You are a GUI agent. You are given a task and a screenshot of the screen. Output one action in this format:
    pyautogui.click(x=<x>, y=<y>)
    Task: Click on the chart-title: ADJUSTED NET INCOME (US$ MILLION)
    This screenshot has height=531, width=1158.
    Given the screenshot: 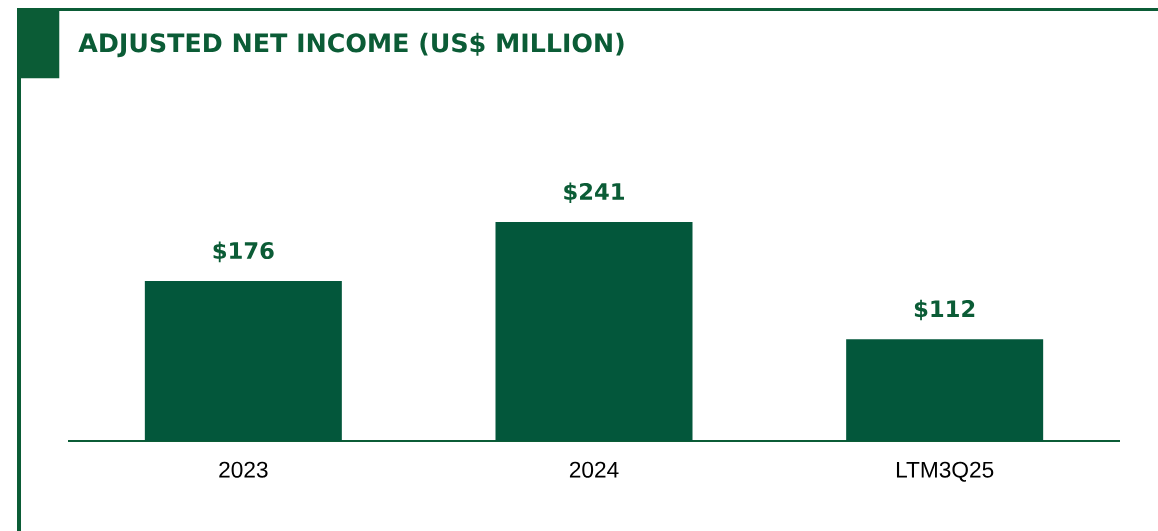 What is the action you would take?
    pyautogui.click(x=351, y=45)
    